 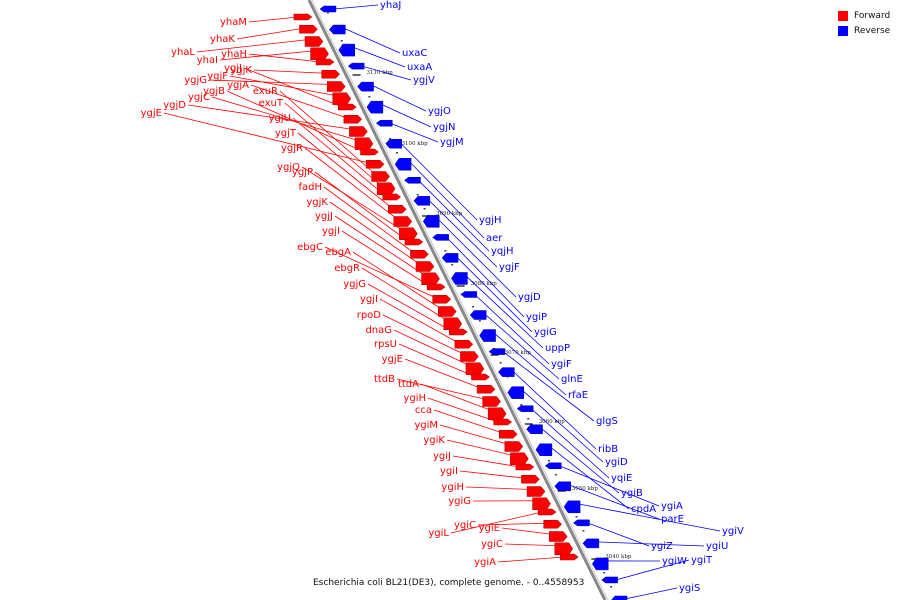 I want to click on reverse-gene-ribb: ribB, so click(x=558, y=411).